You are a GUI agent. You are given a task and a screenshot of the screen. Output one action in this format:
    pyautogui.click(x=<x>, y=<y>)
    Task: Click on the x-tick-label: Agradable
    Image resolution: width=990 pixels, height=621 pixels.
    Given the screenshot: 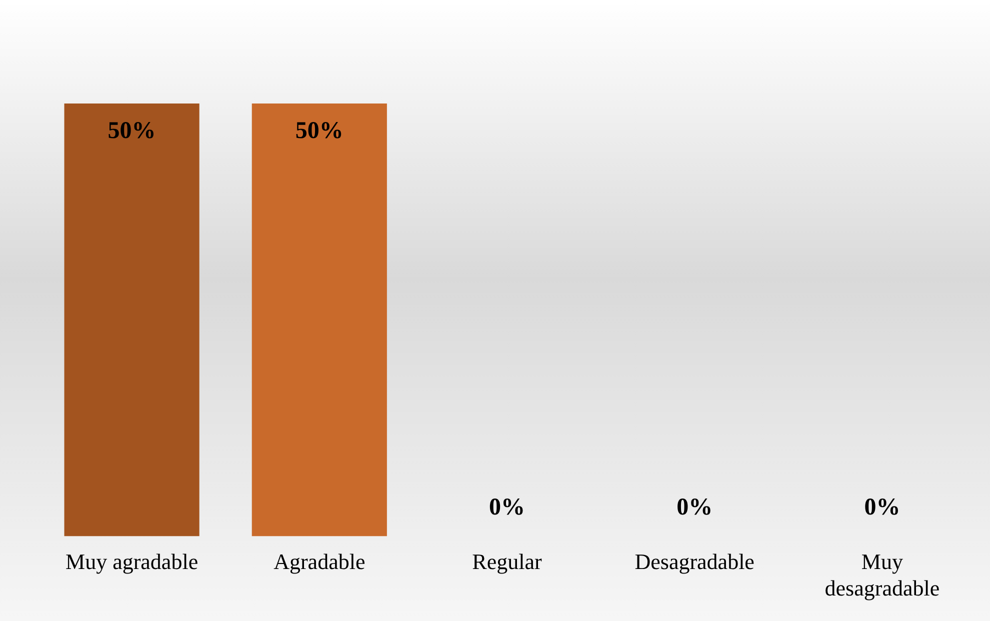 What is the action you would take?
    pyautogui.click(x=320, y=561)
    